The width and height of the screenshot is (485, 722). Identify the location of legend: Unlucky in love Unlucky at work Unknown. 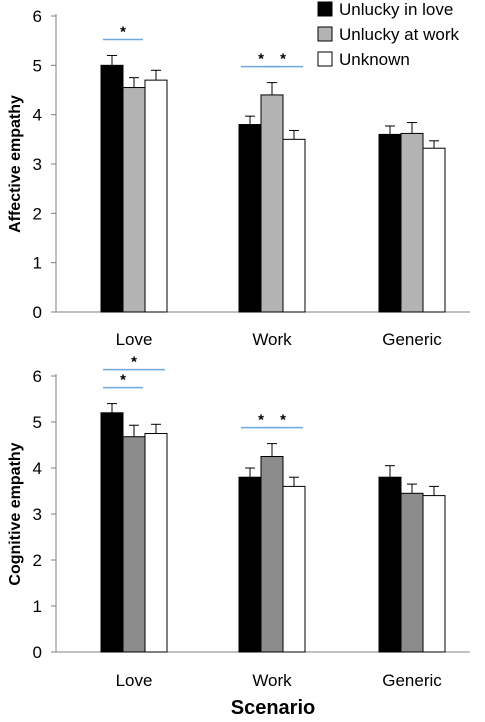
(388, 34).